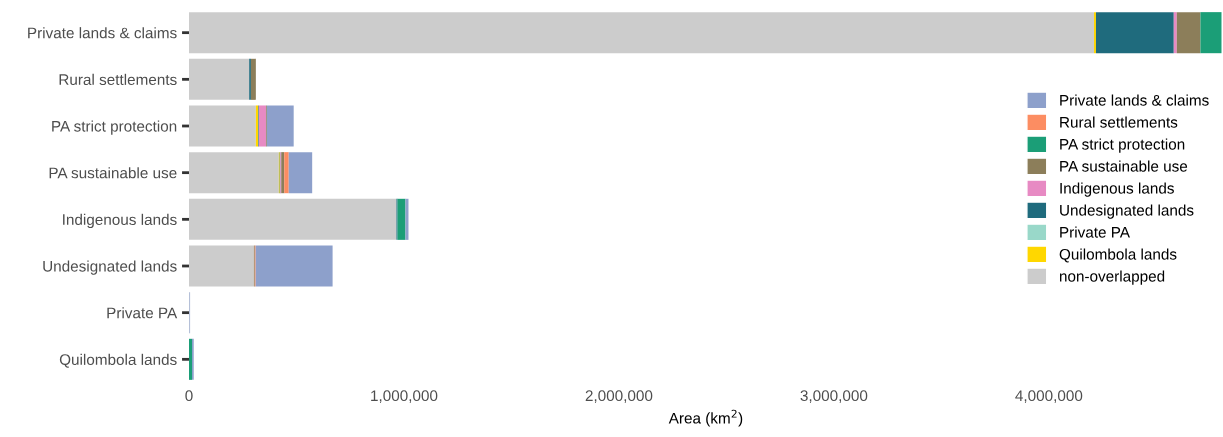 Image resolution: width=1223 pixels, height=437 pixels. I want to click on y-tick-label: Private lands & claims, so click(102, 33).